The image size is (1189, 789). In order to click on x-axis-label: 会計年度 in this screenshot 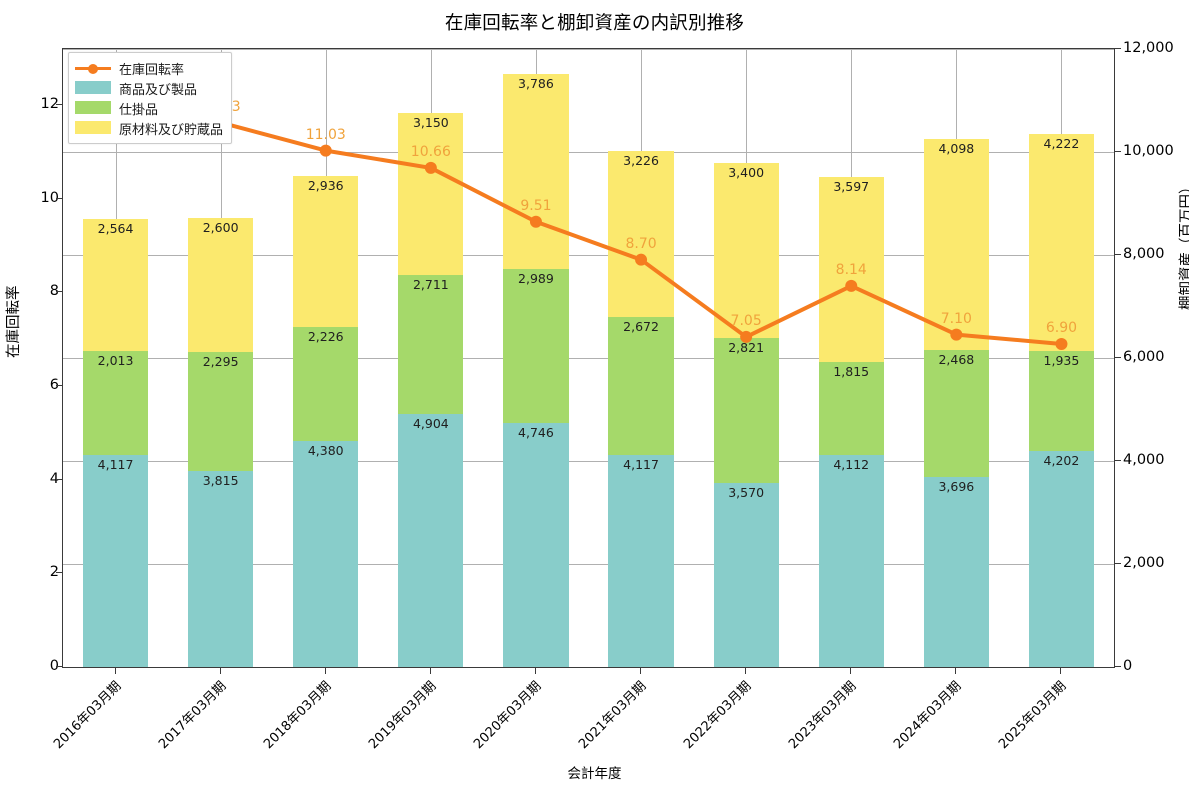, I will do `click(594, 774)`.